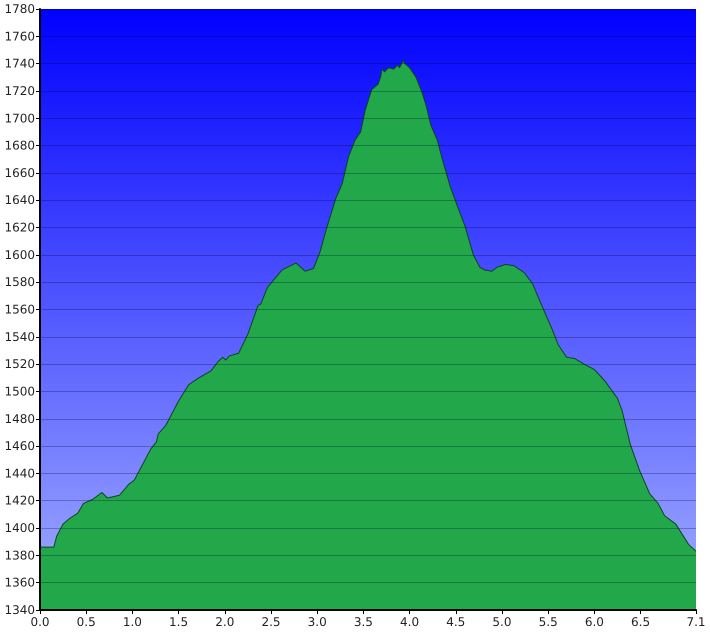  I want to click on y-tick-label: 1740, so click(19, 63).